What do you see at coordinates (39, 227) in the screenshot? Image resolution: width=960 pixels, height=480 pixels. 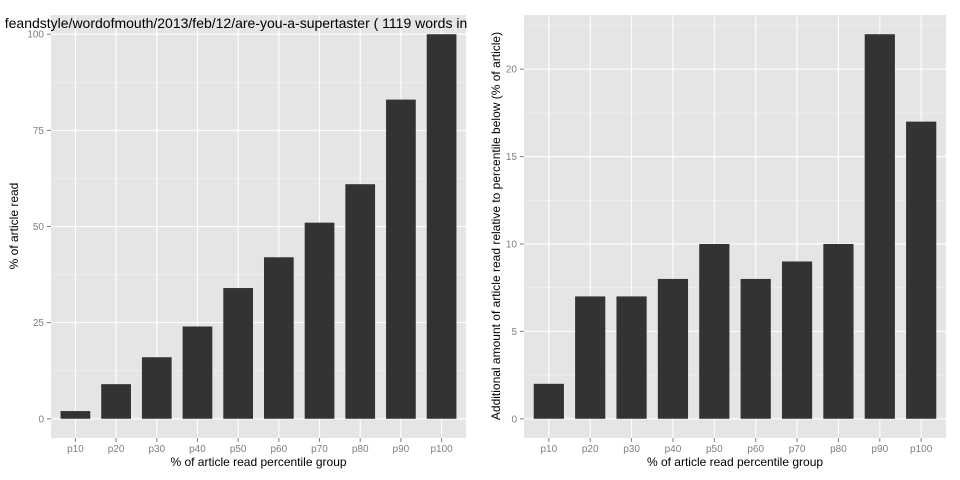 I see `y-tick-label: 50` at bounding box center [39, 227].